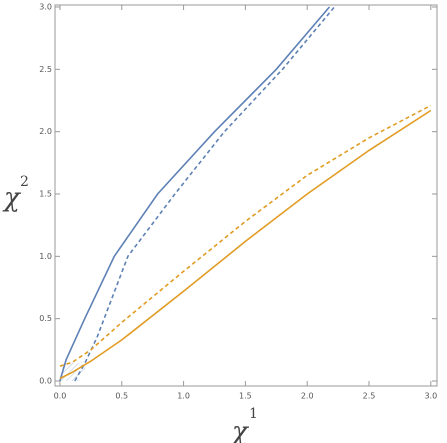 The width and height of the screenshot is (447, 443). What do you see at coordinates (253, 414) in the screenshot?
I see `x-axis-label-sup: 1` at bounding box center [253, 414].